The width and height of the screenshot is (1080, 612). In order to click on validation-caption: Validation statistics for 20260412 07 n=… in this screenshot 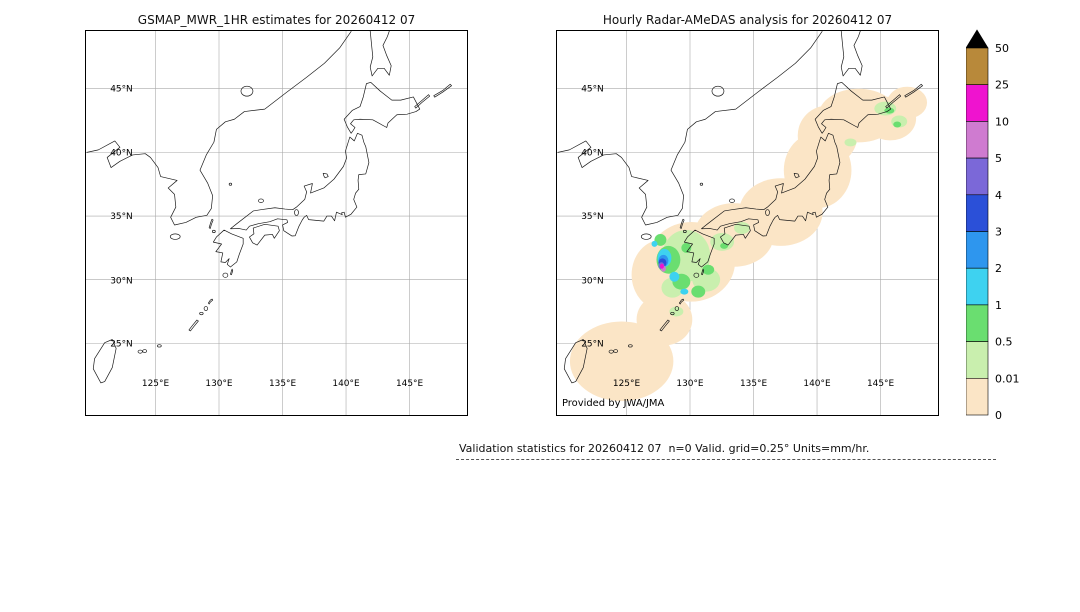, I will do `click(664, 448)`.